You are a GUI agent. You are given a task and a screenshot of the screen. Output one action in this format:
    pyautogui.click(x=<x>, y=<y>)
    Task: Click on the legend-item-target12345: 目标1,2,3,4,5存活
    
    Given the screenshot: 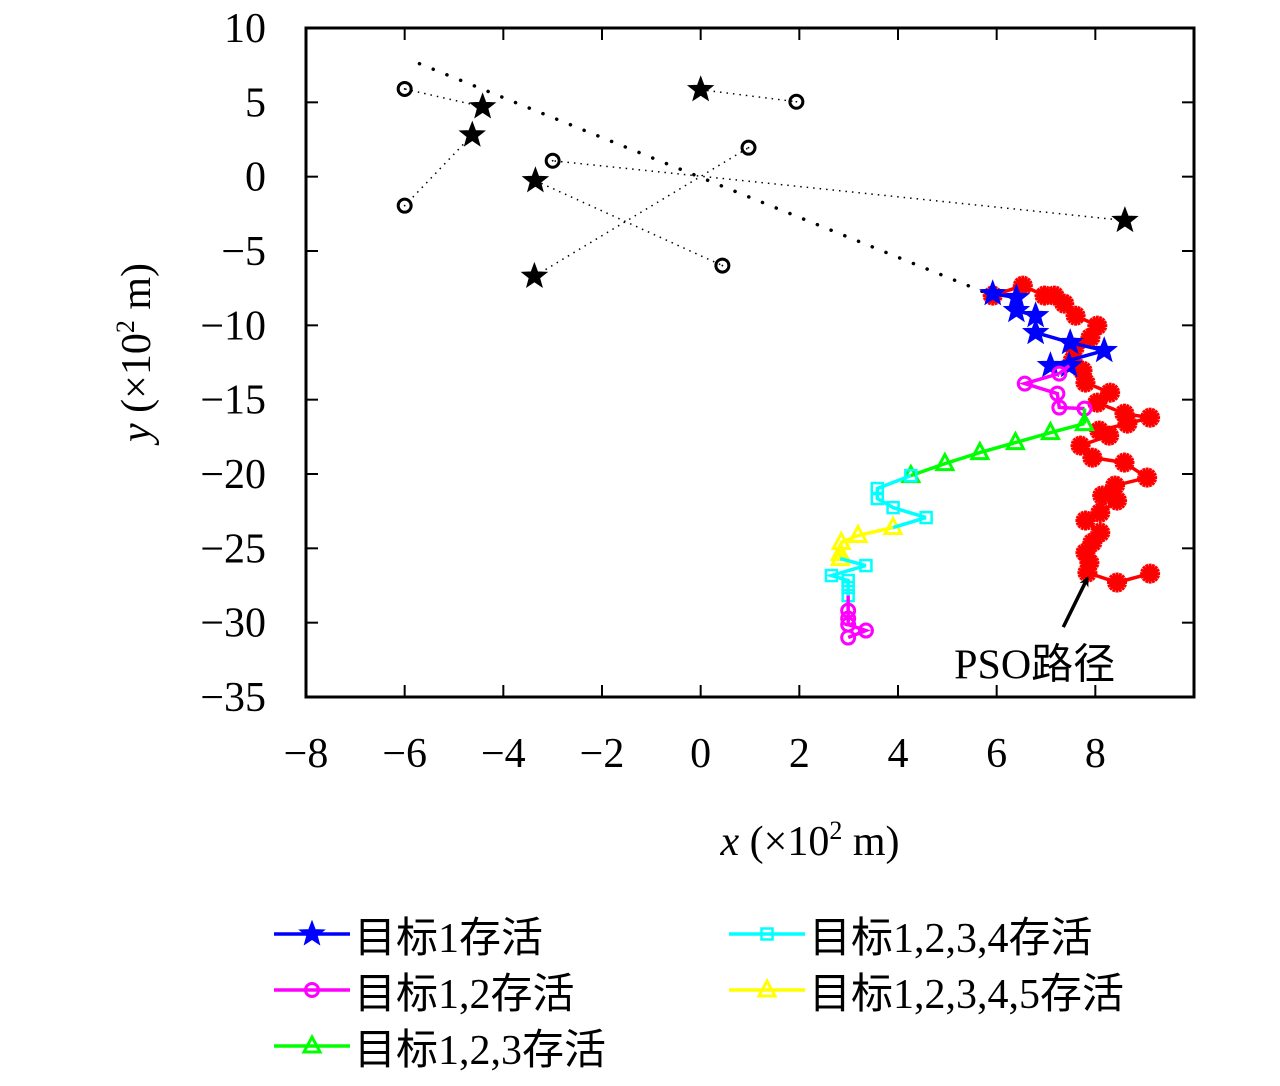 What is the action you would take?
    pyautogui.click(x=925, y=990)
    